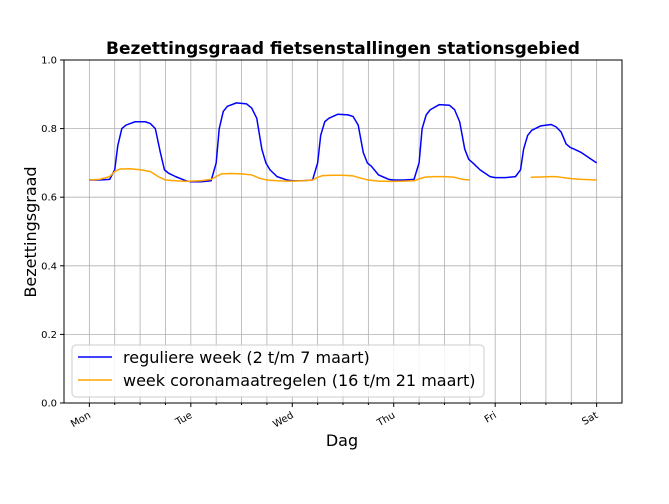  I want to click on y-tick-label: 0.0, so click(49, 404).